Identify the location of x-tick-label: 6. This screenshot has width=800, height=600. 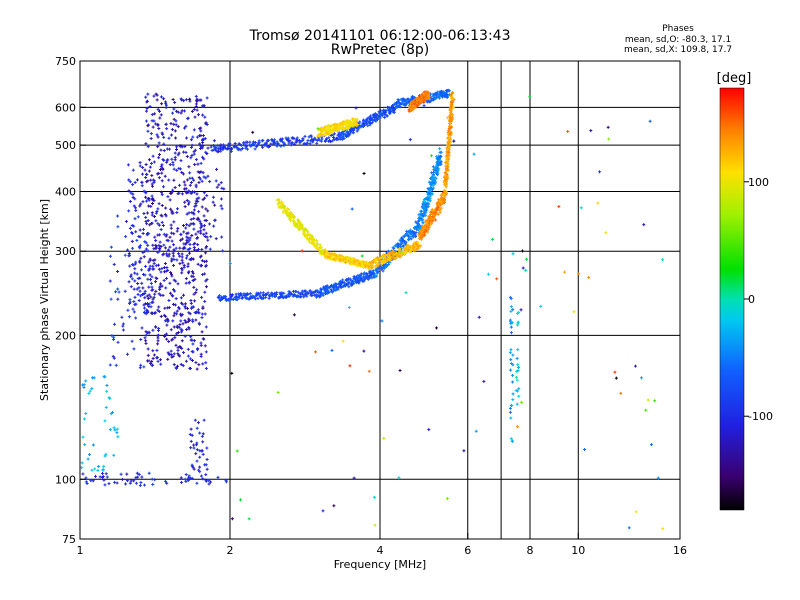
(467, 550).